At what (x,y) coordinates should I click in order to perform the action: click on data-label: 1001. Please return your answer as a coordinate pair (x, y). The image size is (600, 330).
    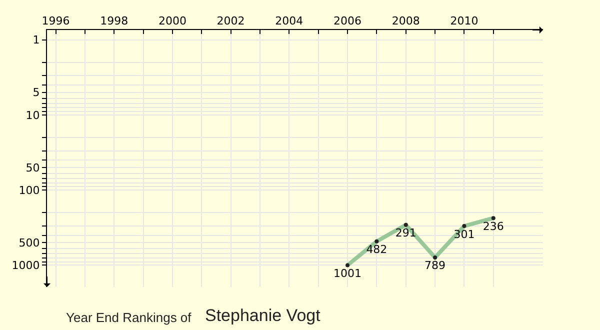
    Looking at the image, I should click on (348, 273).